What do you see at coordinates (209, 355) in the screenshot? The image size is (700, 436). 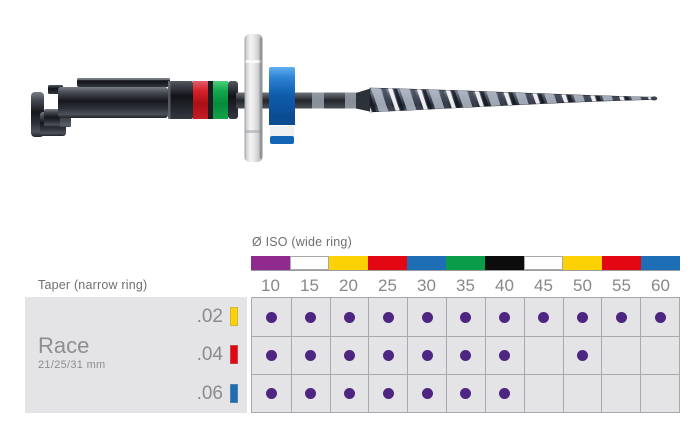 I see `taper-value: .04` at bounding box center [209, 355].